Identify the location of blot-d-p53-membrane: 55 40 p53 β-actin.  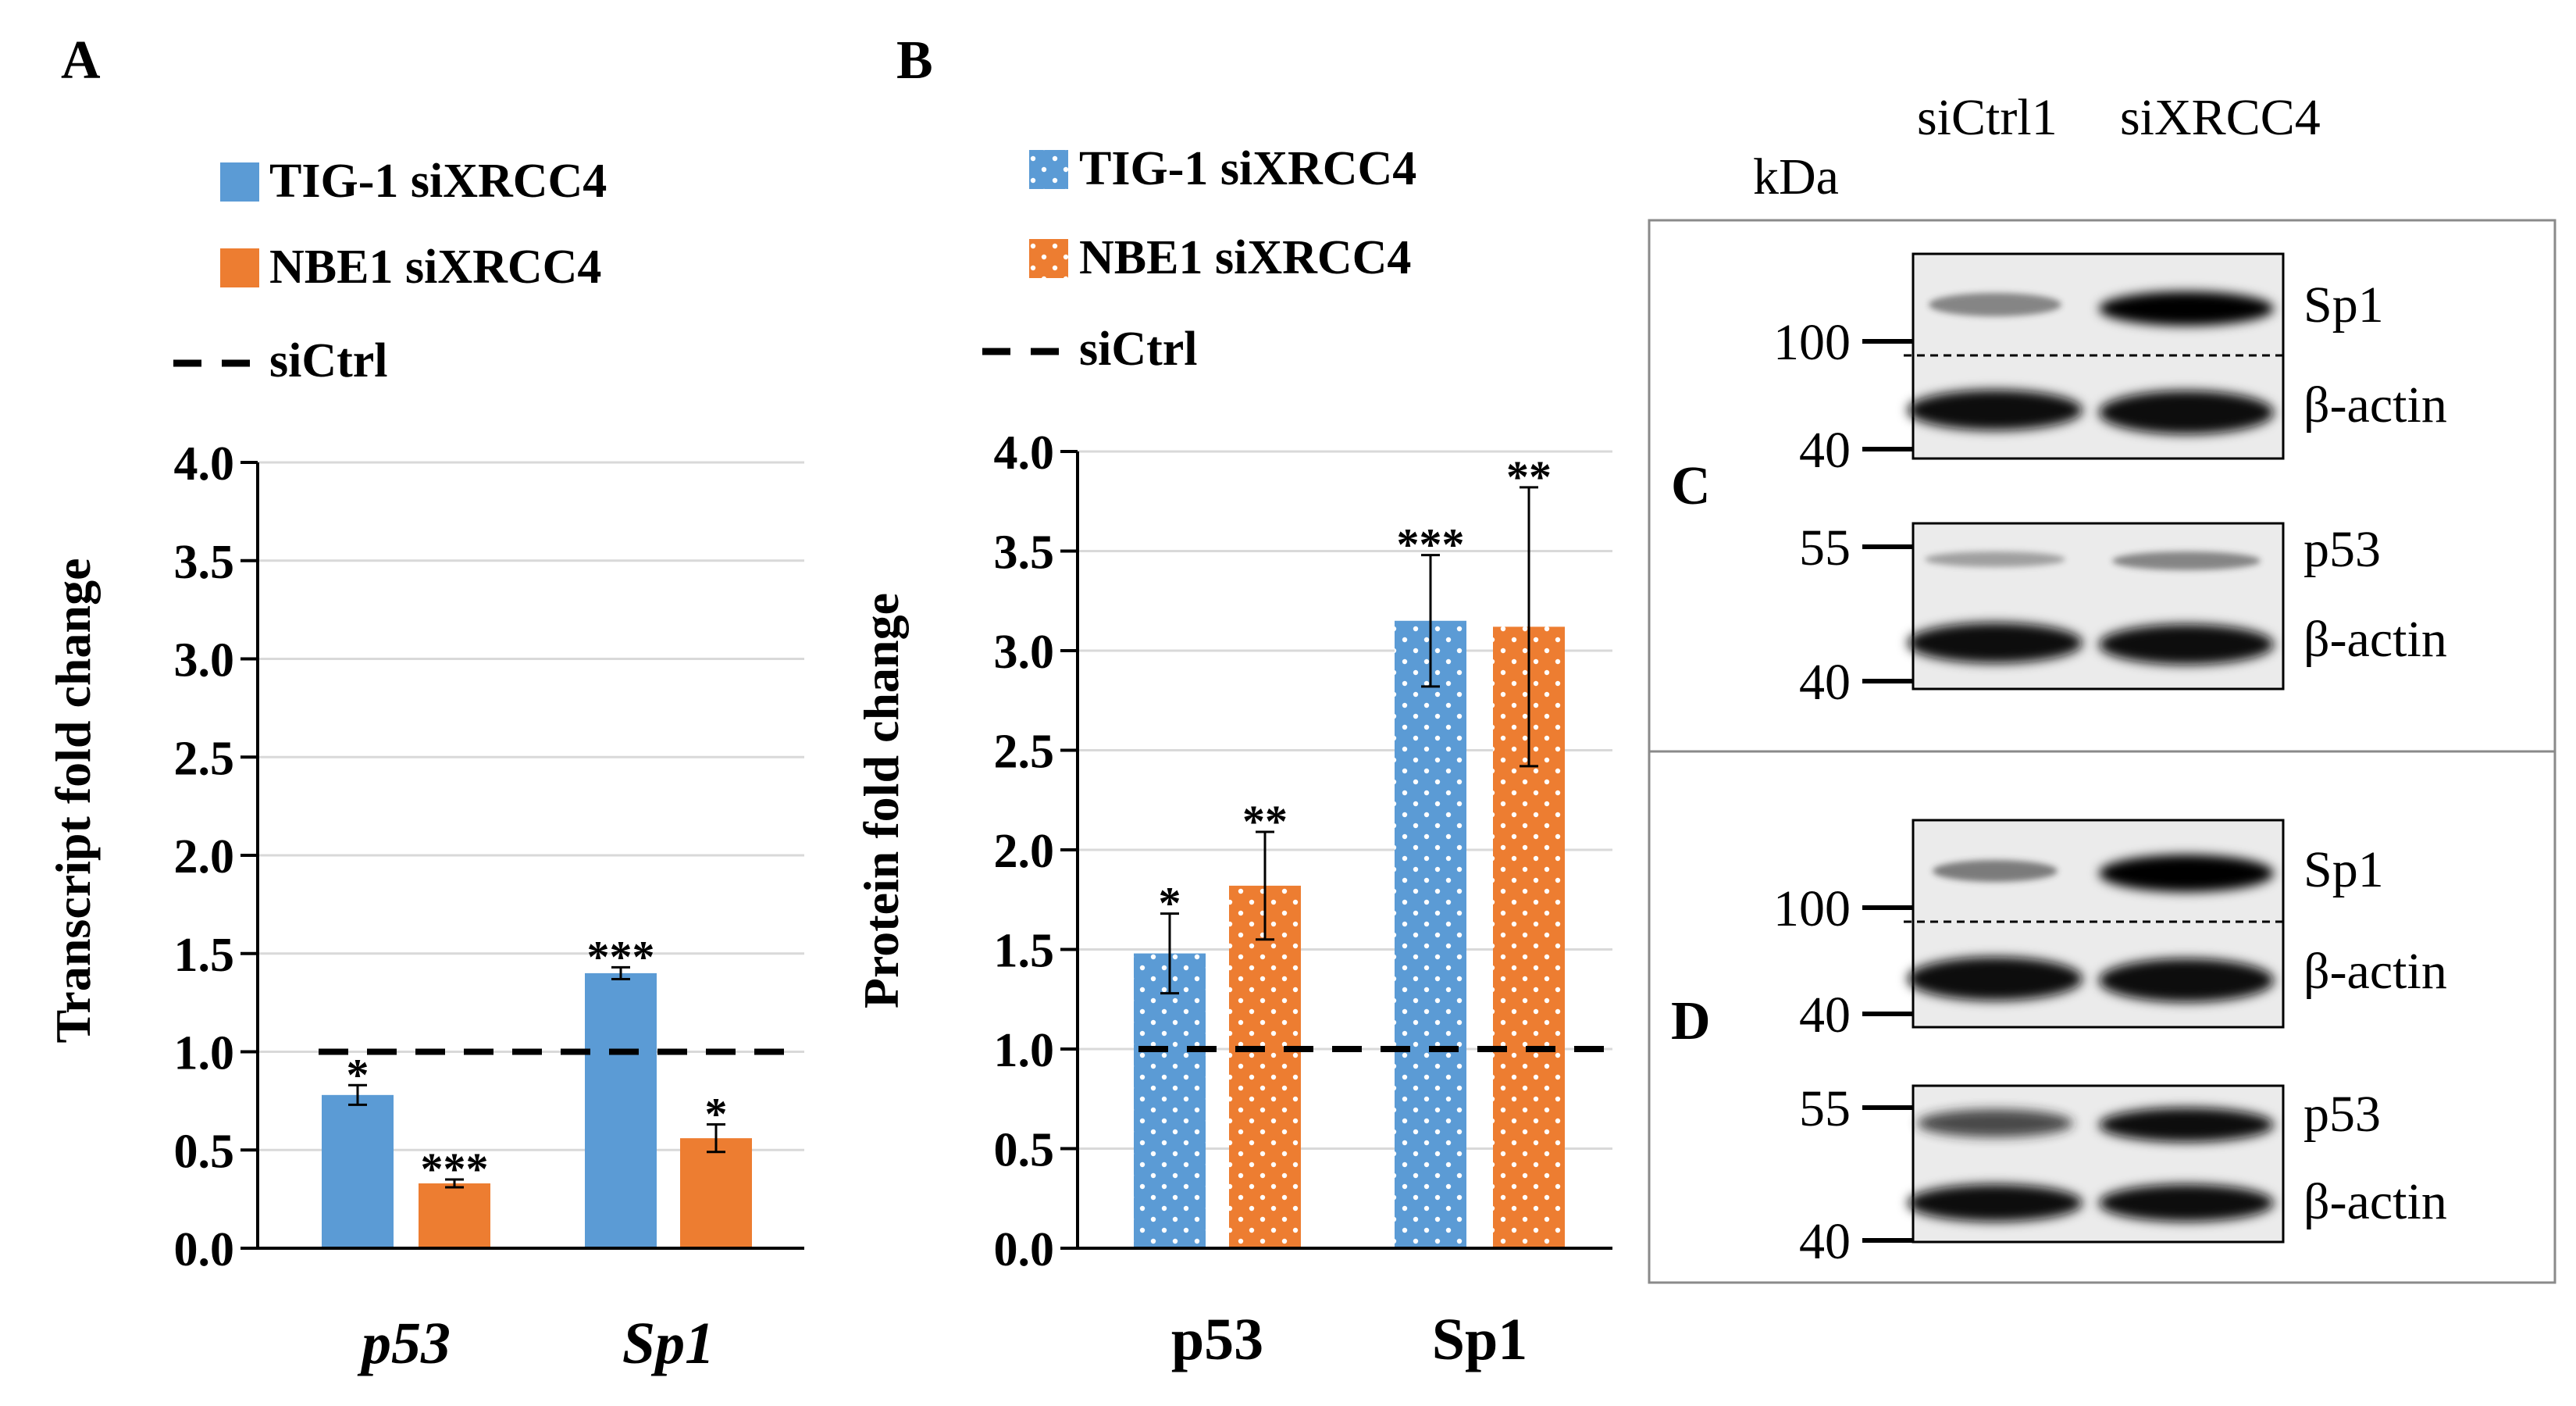
(2123, 1175).